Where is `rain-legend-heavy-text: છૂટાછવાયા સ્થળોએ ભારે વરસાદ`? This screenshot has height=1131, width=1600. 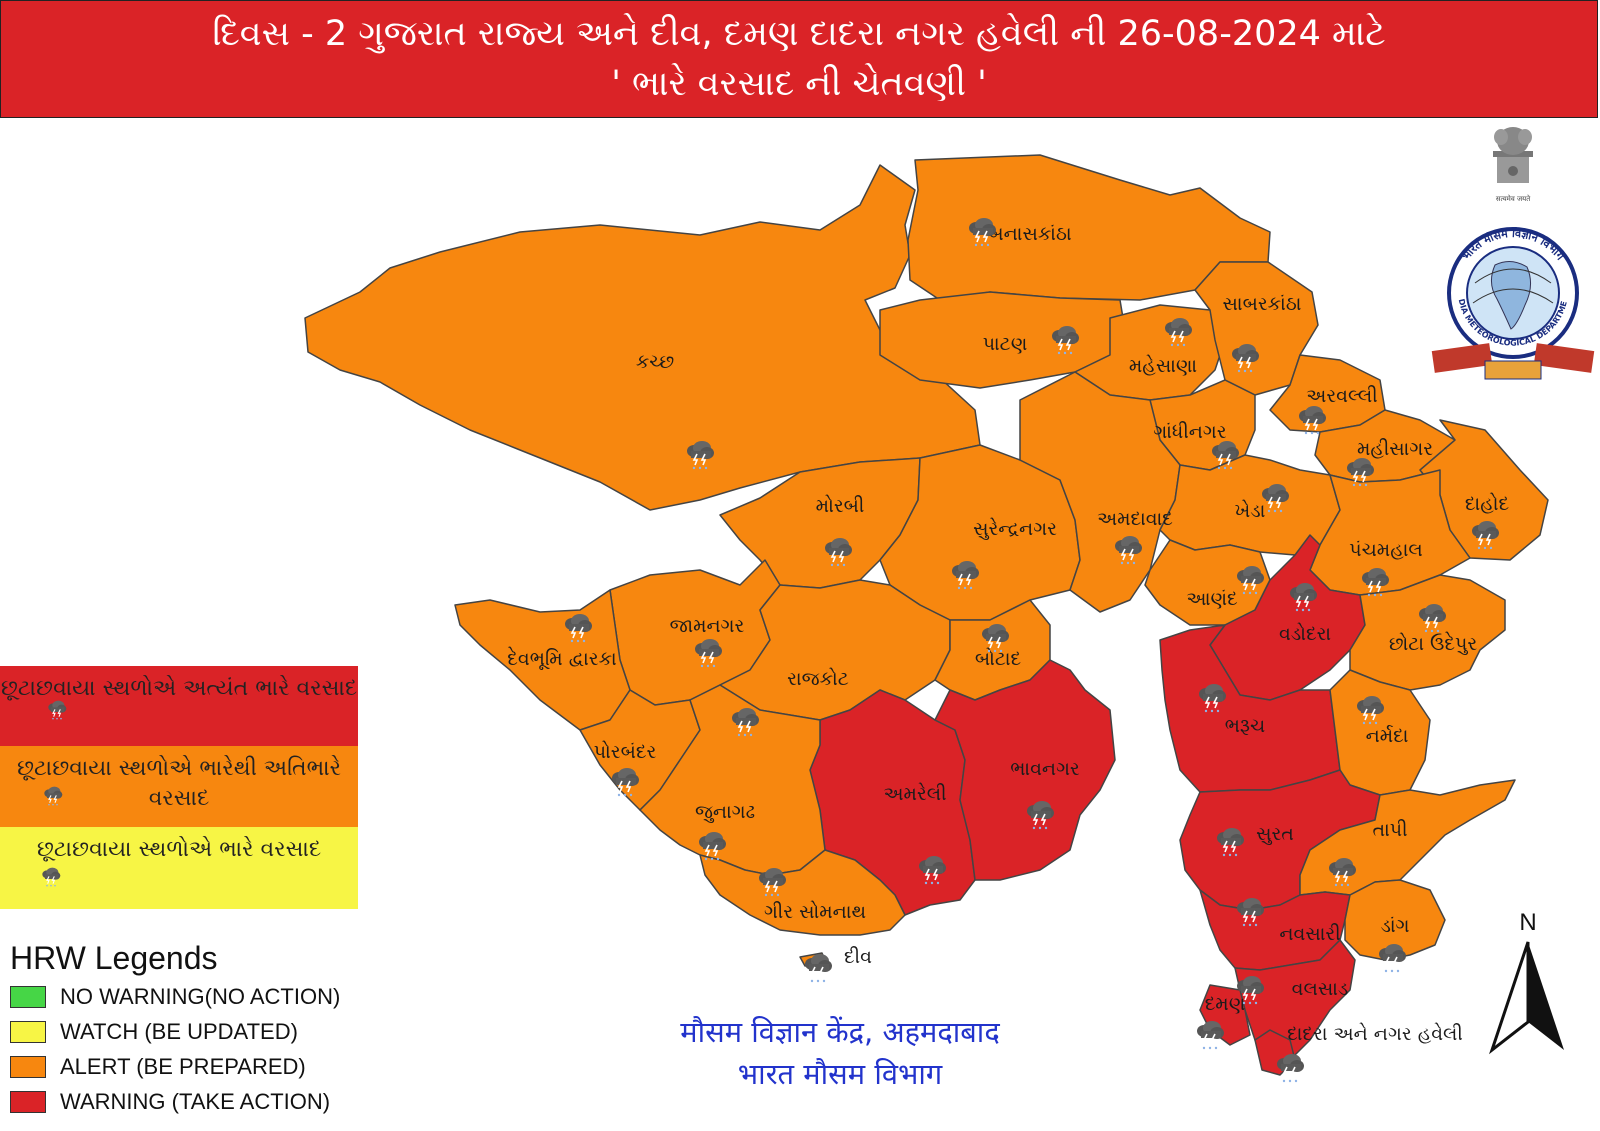 rain-legend-heavy-text: છૂટાછવાયા સ્થળોએ ભારે વરસાદ is located at coordinates (179, 849).